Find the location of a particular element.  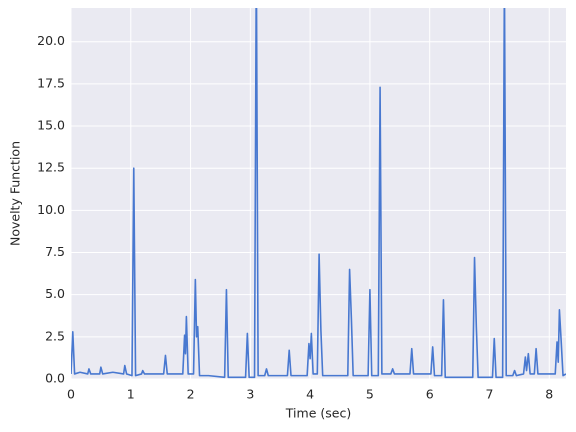

y-tick-label: 17.5 is located at coordinates (51, 82).